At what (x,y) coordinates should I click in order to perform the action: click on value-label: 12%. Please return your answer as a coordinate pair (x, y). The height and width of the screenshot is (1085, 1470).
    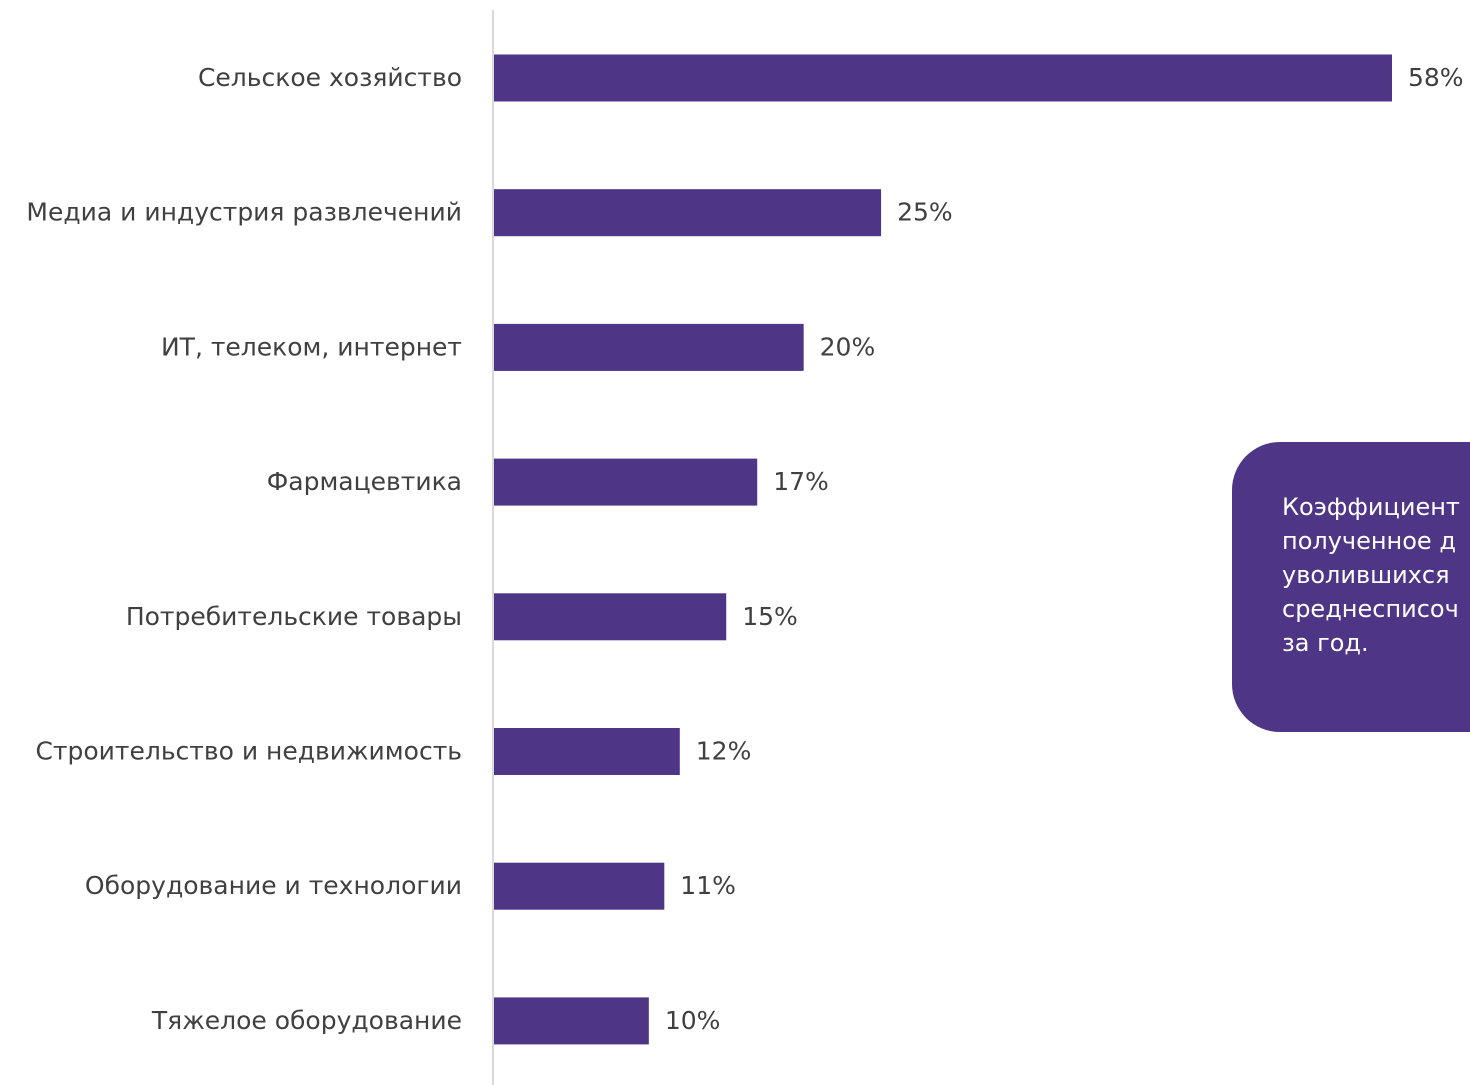
    Looking at the image, I should click on (724, 751).